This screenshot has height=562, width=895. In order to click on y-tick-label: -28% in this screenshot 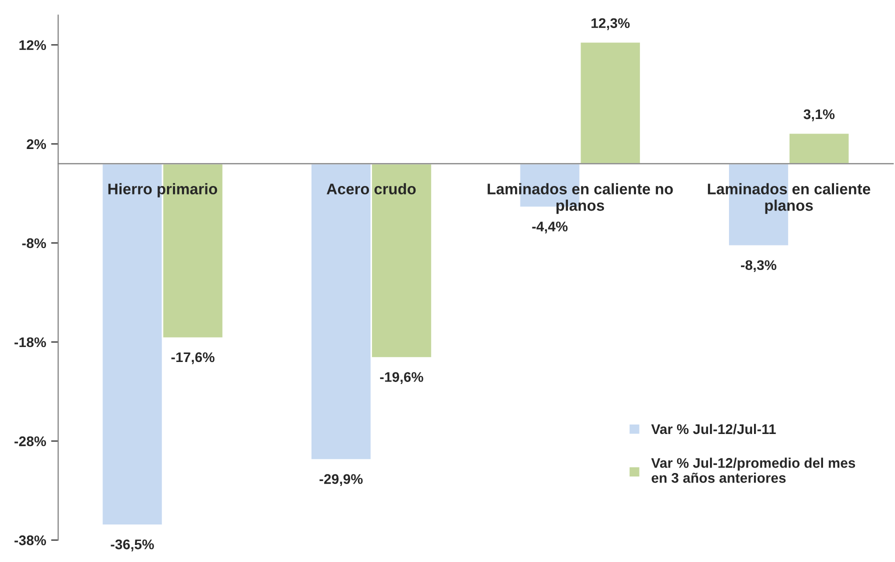, I will do `click(30, 441)`.